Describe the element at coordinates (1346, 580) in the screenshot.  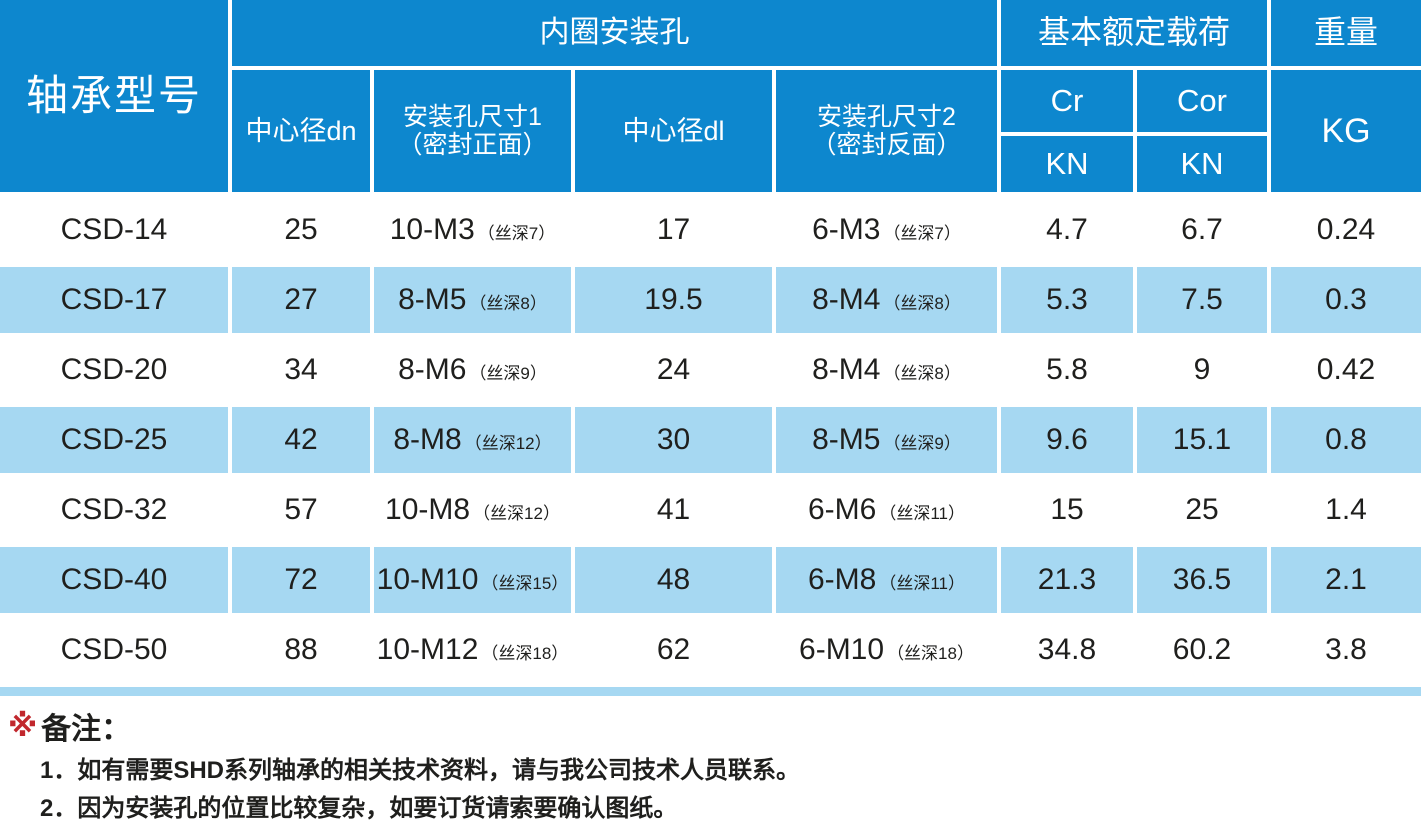
I see `cell-kg: 2.1` at that location.